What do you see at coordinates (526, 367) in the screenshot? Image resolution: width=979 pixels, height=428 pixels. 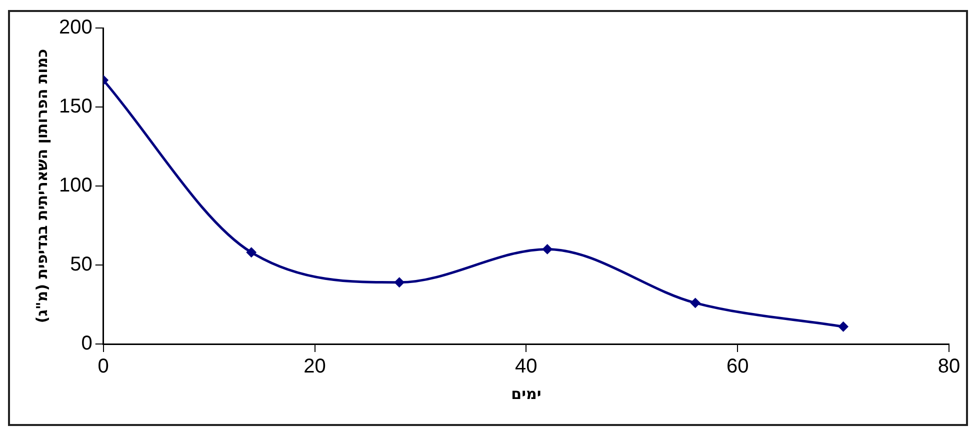 I see `x-tick-label: 40` at bounding box center [526, 367].